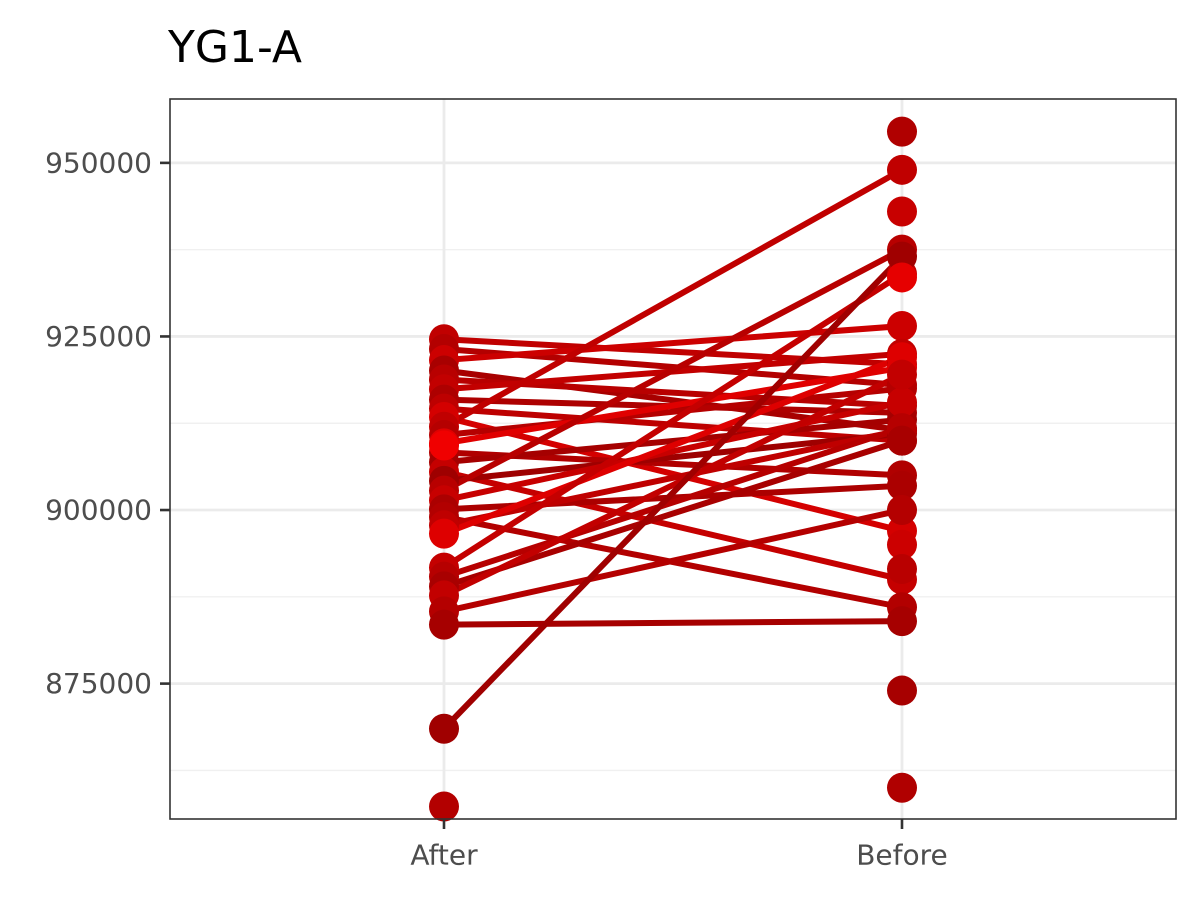 The height and width of the screenshot is (900, 1200). I want to click on y-tick-label: 925000, so click(98, 336).